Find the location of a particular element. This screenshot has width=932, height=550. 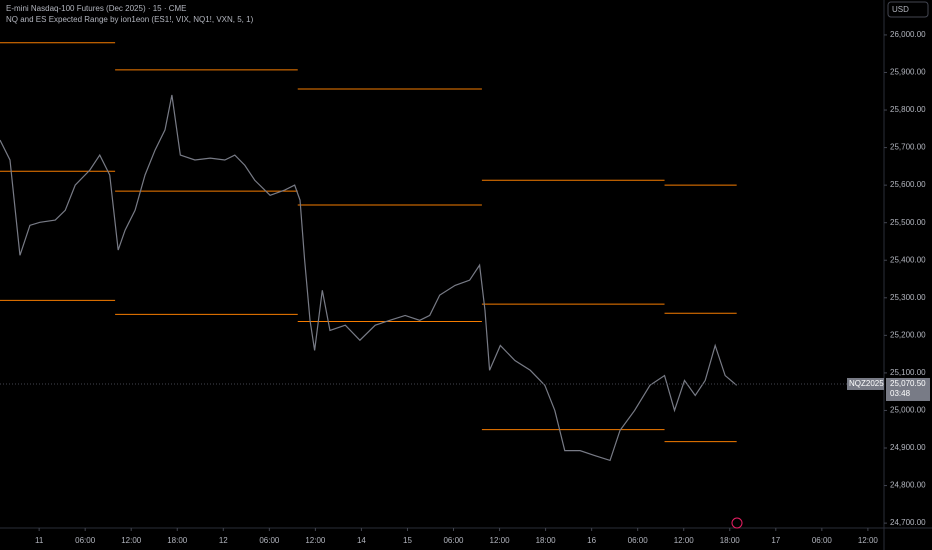

y-tick-label: 25,200.00 is located at coordinates (908, 334).